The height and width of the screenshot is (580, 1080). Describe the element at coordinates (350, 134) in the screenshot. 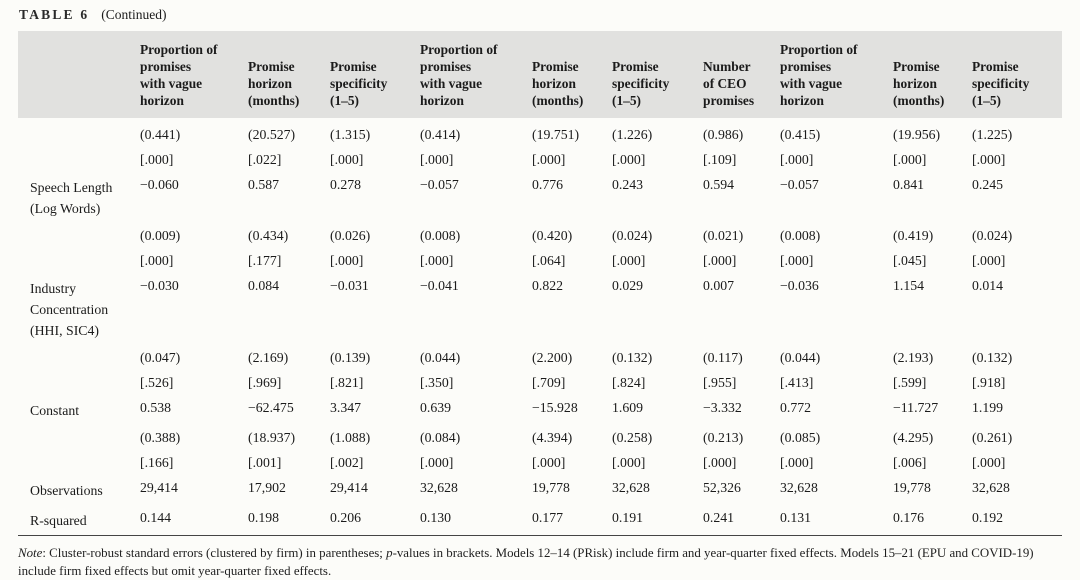

I see `data-cell: (1.315)` at that location.